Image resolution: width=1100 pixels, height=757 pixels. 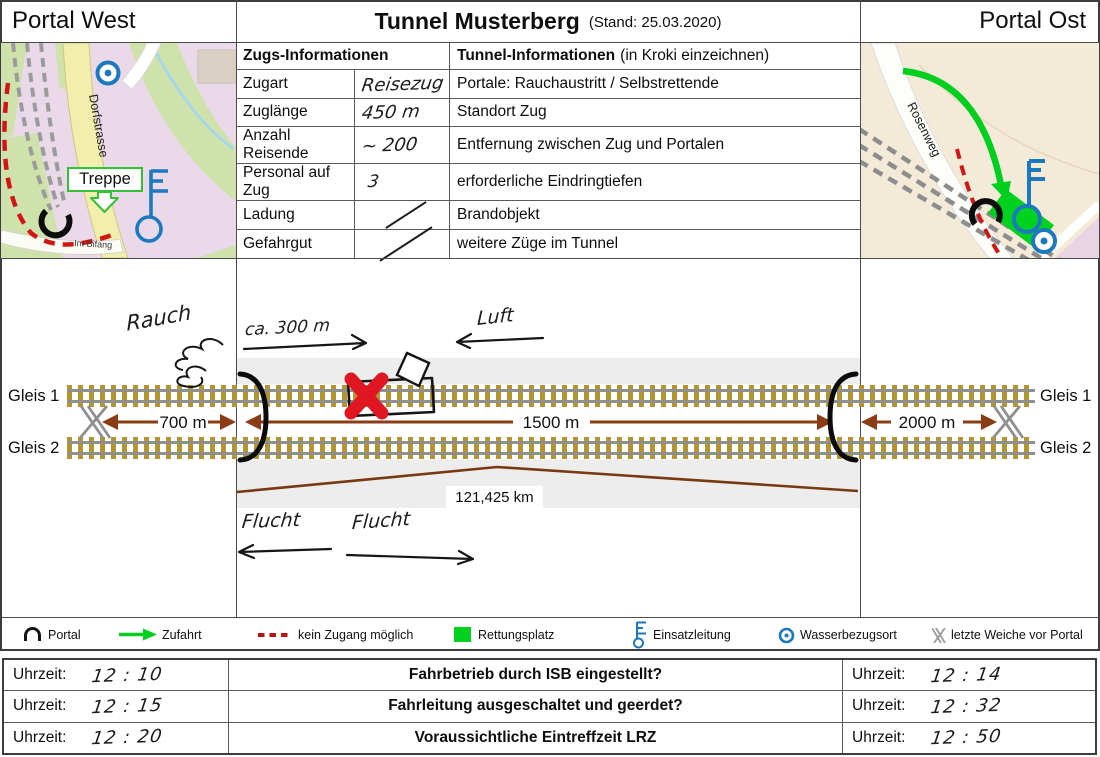 I want to click on no-access-dash-icon, so click(x=275, y=635).